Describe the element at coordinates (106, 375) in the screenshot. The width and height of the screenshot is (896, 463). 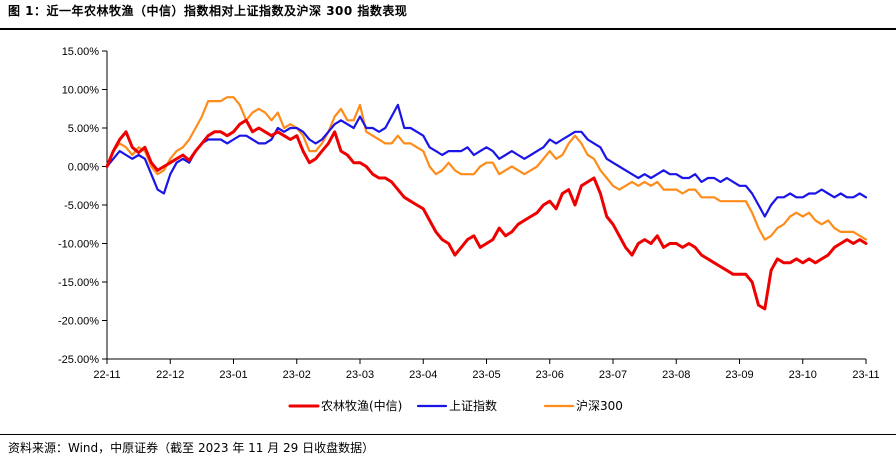
I see `x-tick-label: 22-11` at that location.